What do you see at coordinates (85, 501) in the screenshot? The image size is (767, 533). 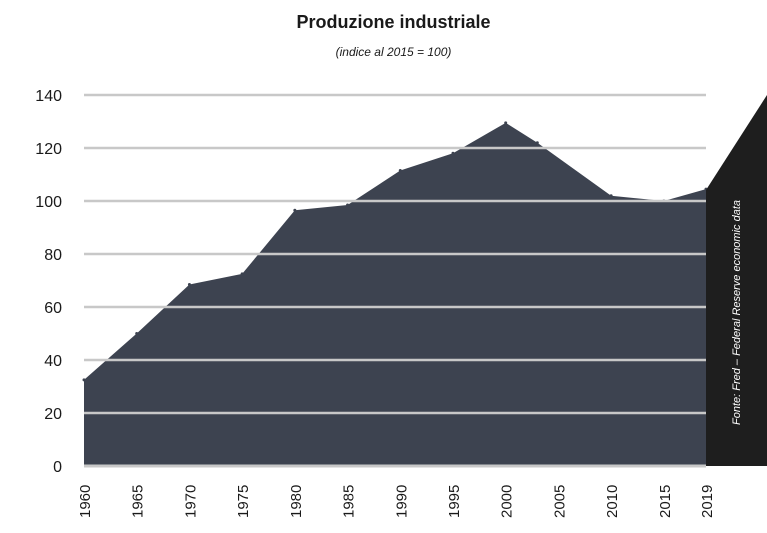 I see `x-tick-label: 1960` at bounding box center [85, 501].